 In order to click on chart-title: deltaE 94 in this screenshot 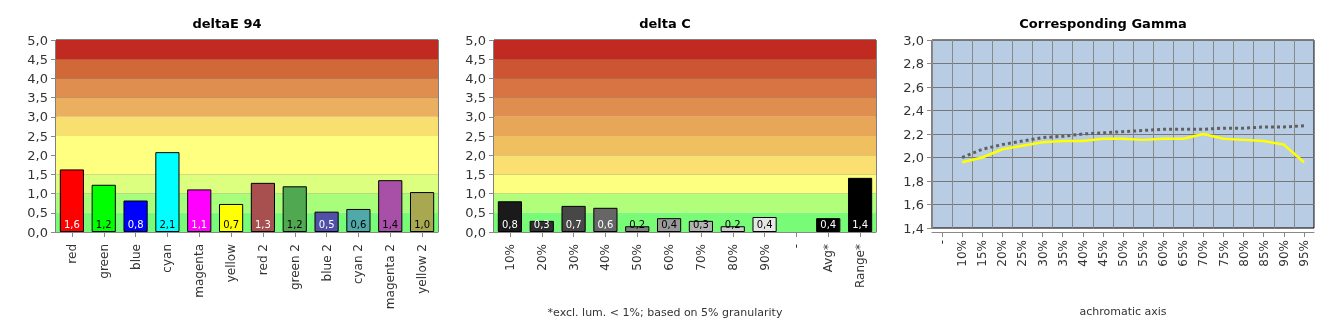, I will do `click(227, 23)`.